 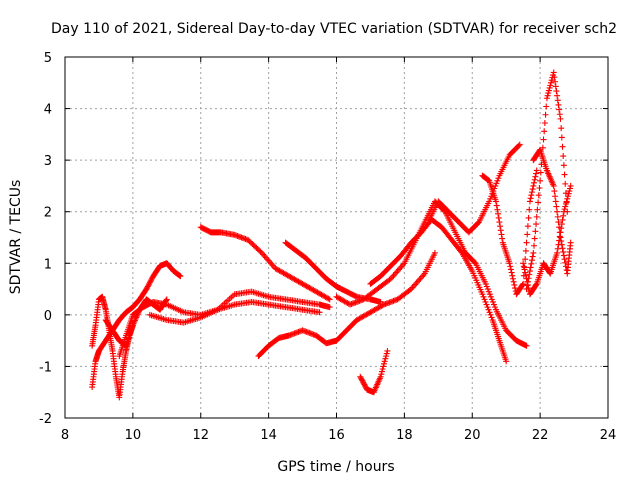 What do you see at coordinates (472, 435) in the screenshot?
I see `x-tick-label: 20` at bounding box center [472, 435].